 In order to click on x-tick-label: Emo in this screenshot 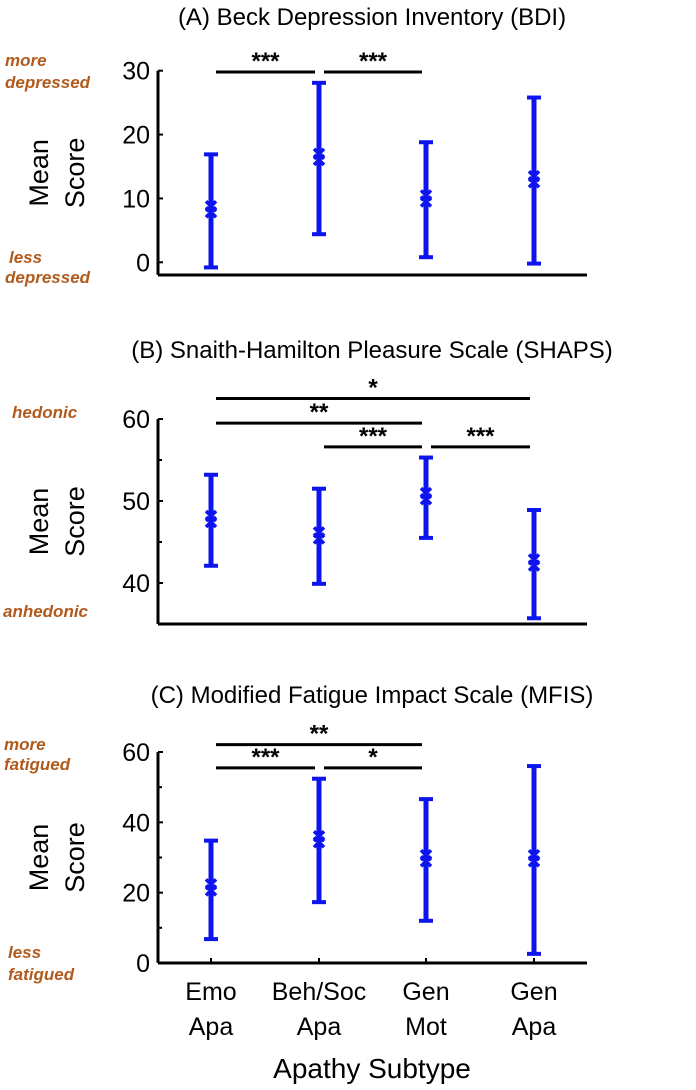, I will do `click(210, 992)`.